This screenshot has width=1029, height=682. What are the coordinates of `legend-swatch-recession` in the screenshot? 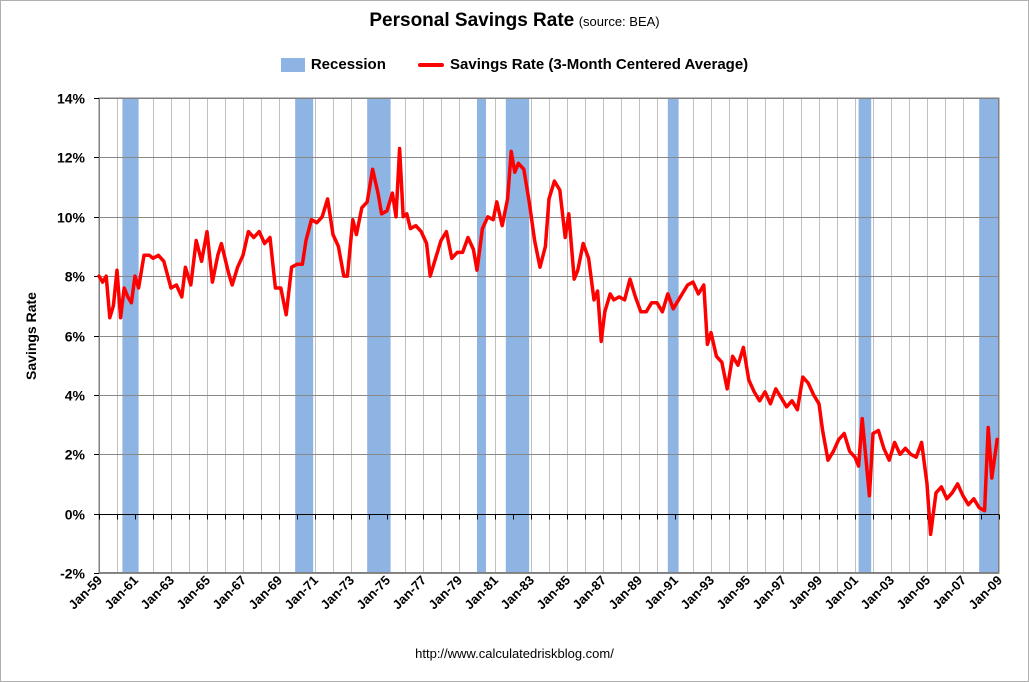 It's located at (292, 64).